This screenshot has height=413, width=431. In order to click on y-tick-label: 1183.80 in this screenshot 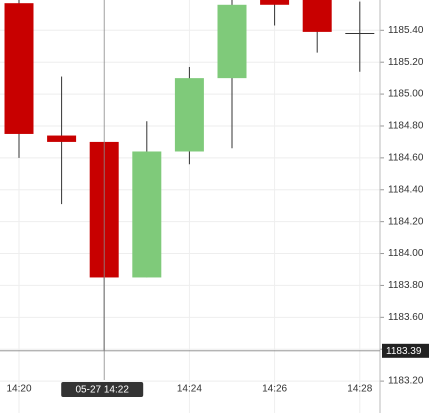, I will do `click(406, 285)`.